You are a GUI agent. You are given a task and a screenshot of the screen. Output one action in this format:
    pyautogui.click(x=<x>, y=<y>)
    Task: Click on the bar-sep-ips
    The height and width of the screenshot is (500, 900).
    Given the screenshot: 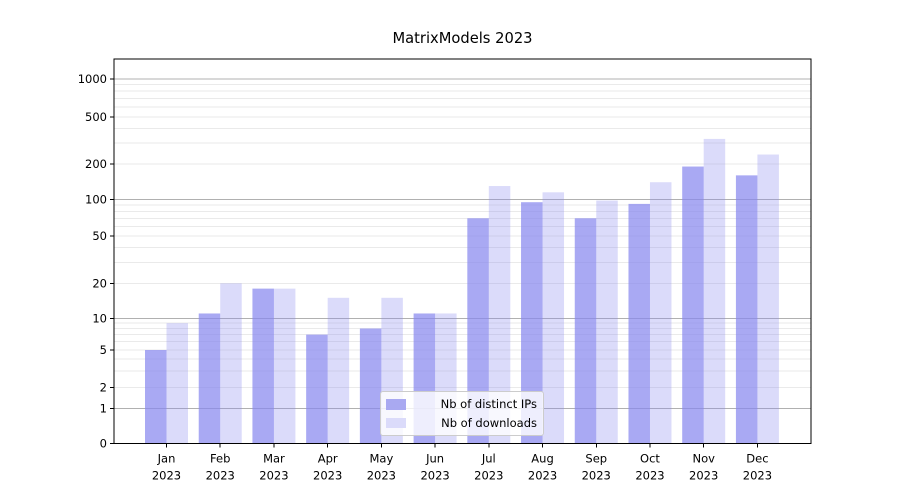 What is the action you would take?
    pyautogui.click(x=585, y=331)
    